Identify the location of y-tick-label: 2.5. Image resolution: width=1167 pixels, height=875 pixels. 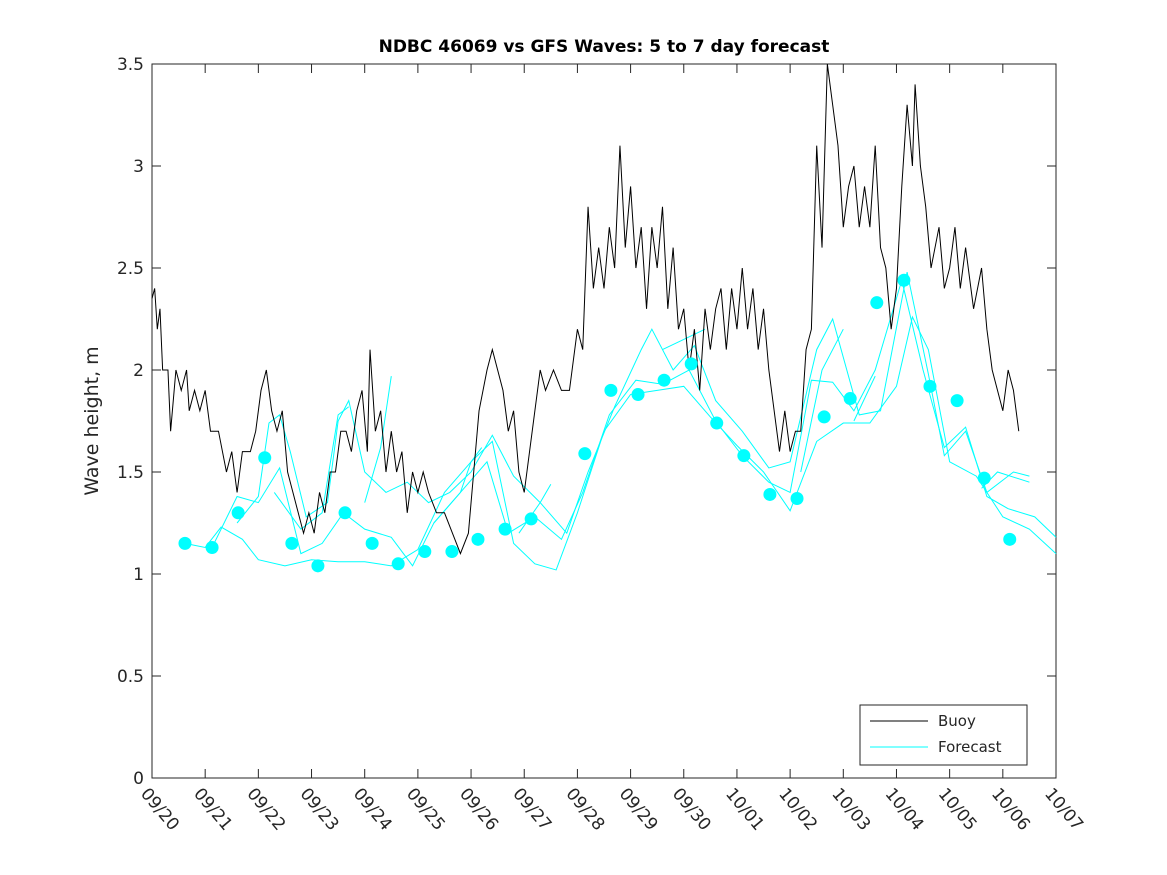
(130, 269).